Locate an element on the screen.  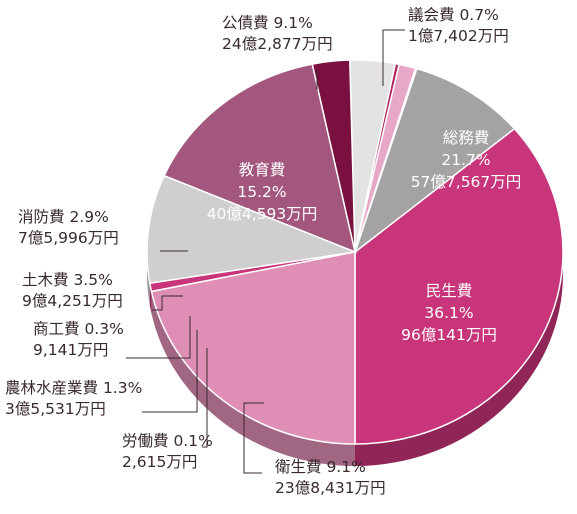
slice-amount-1: 23億8,431万円 is located at coordinates (330, 488).